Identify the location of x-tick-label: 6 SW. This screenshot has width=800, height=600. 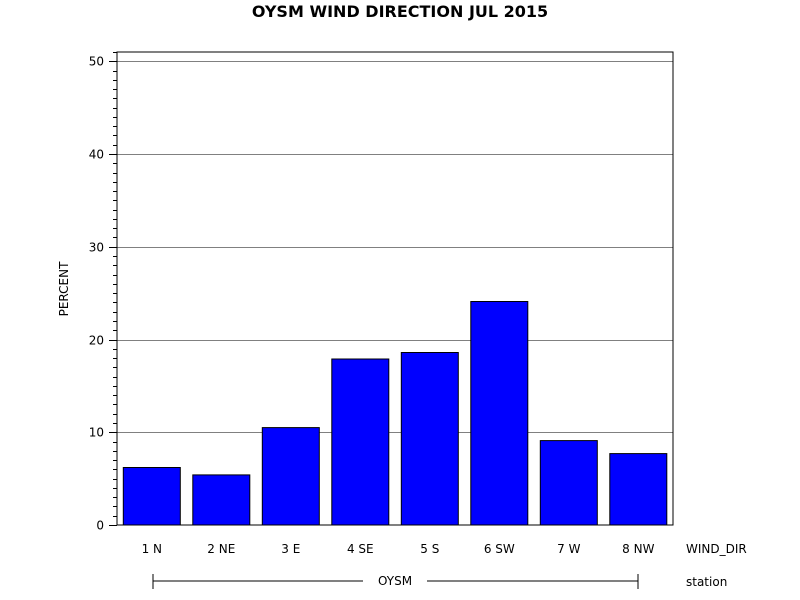
(499, 549).